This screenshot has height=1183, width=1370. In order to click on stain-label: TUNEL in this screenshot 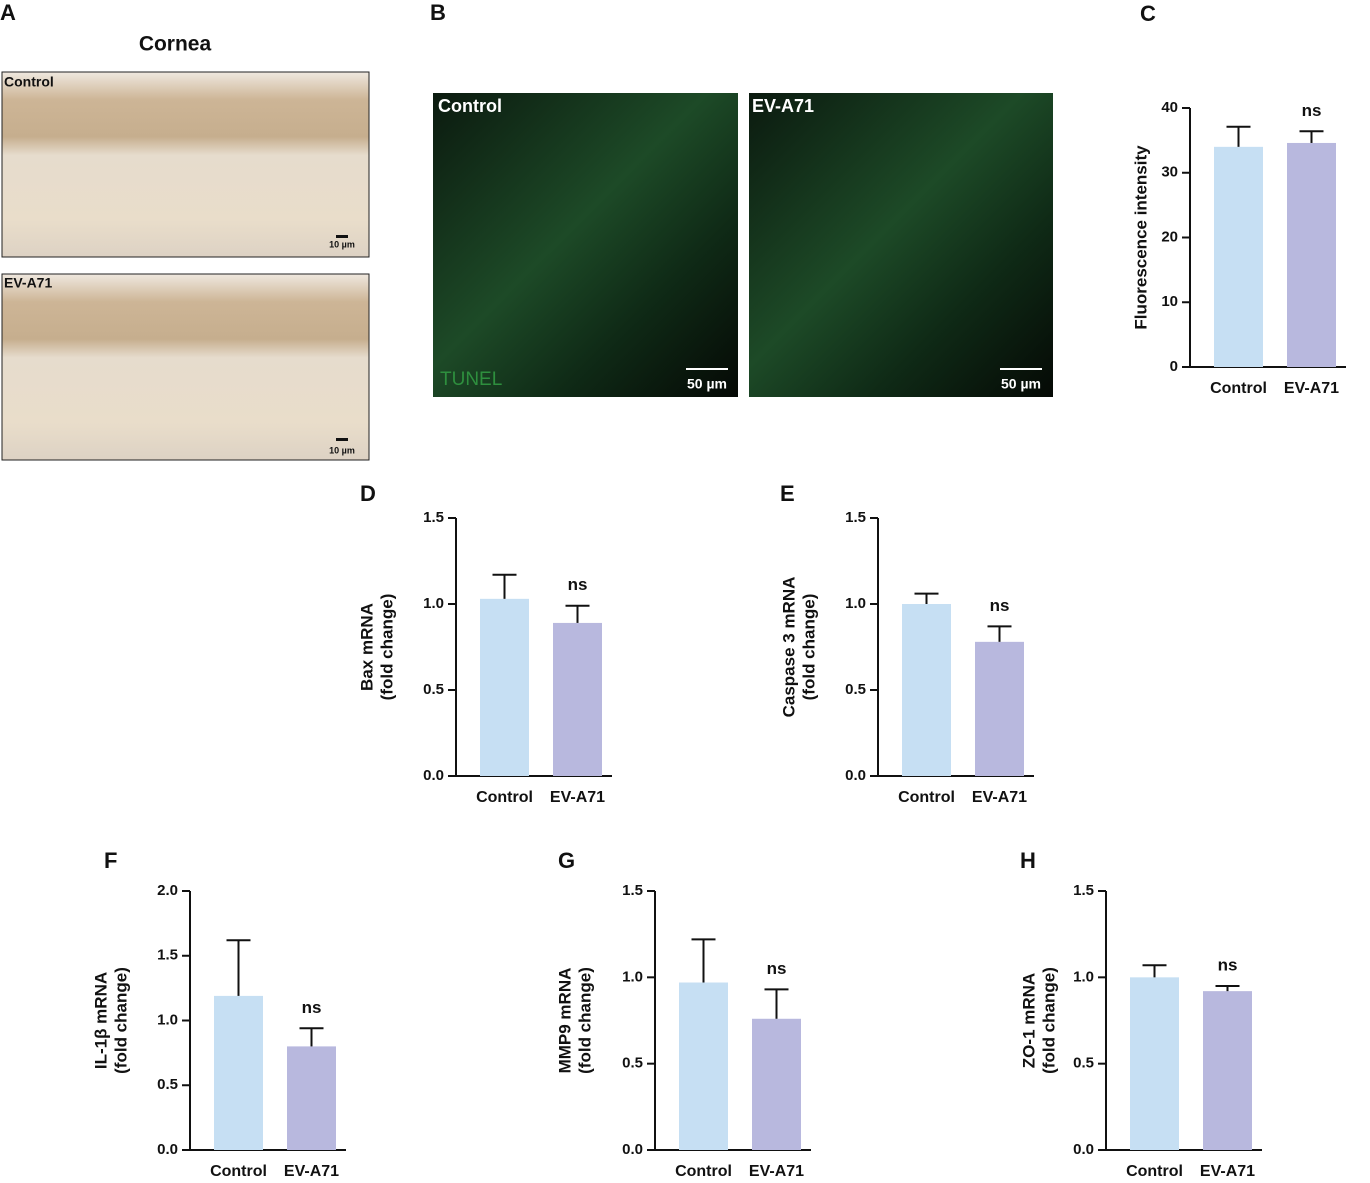, I will do `click(471, 379)`.